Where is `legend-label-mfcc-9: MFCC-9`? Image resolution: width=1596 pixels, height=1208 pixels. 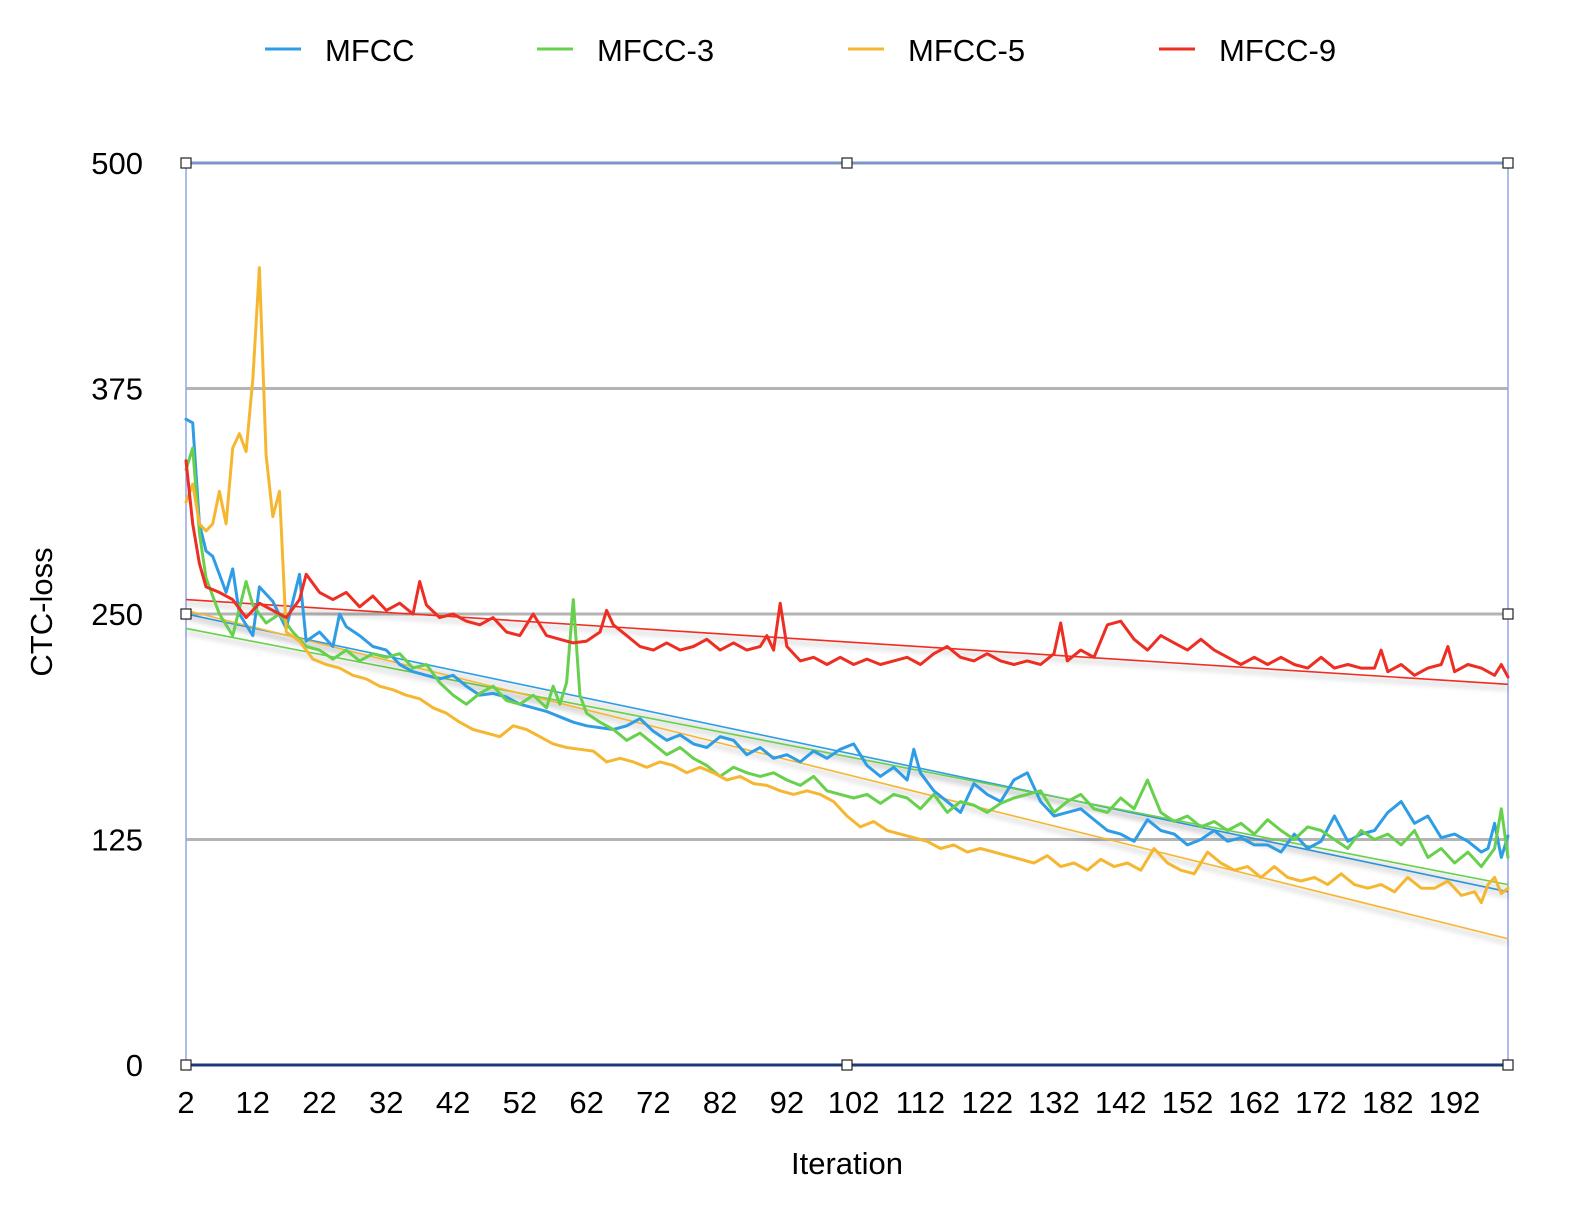 legend-label-mfcc-9: MFCC-9 is located at coordinates (1277, 50).